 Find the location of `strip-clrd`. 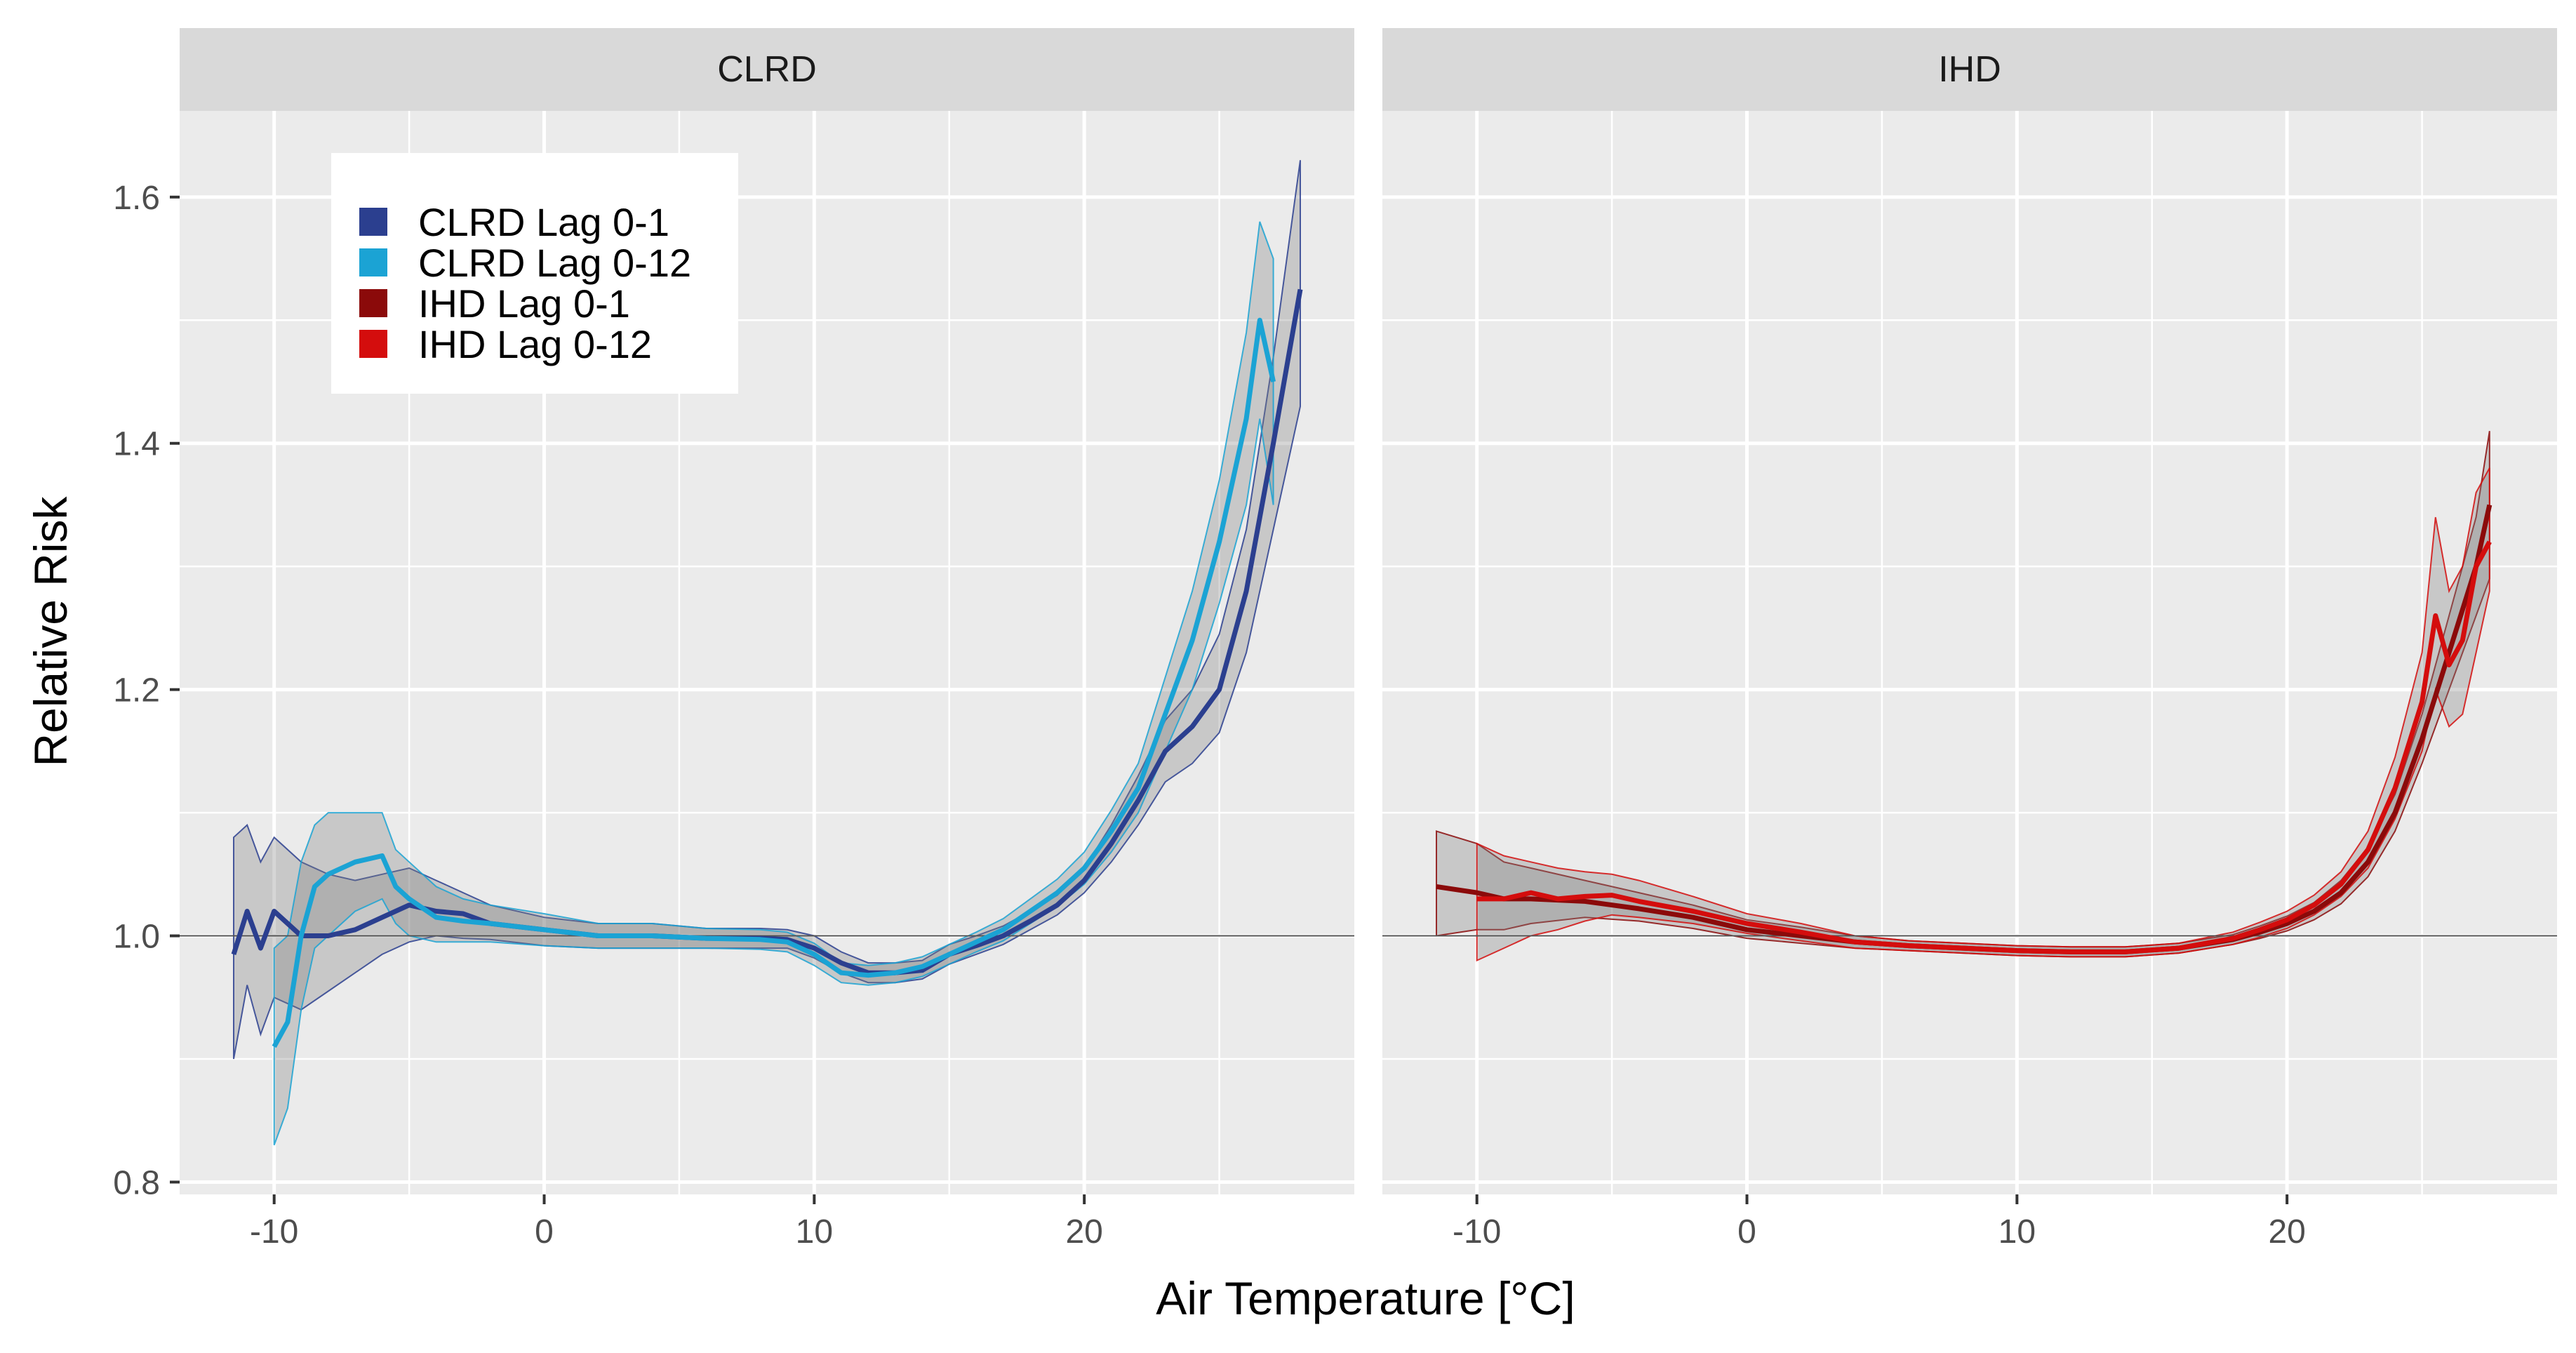

strip-clrd is located at coordinates (767, 69).